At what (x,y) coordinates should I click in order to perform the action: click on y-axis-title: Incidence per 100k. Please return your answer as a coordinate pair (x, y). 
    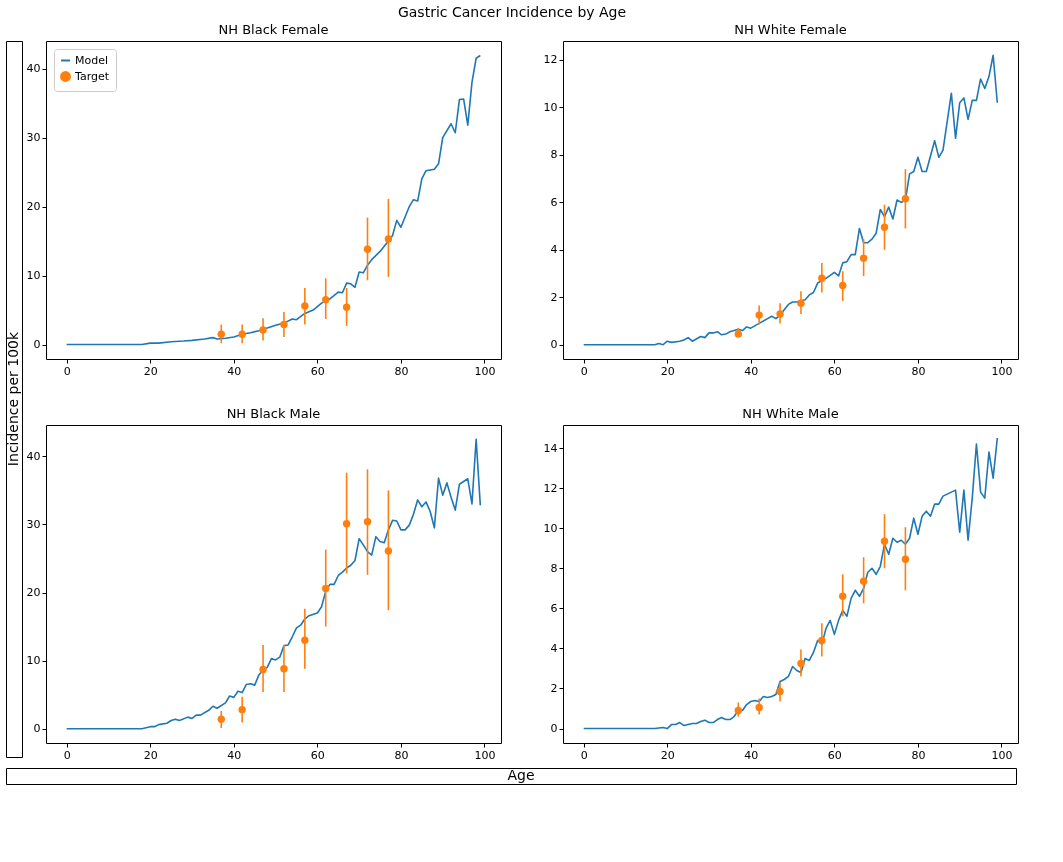
    Looking at the image, I should click on (13, 398).